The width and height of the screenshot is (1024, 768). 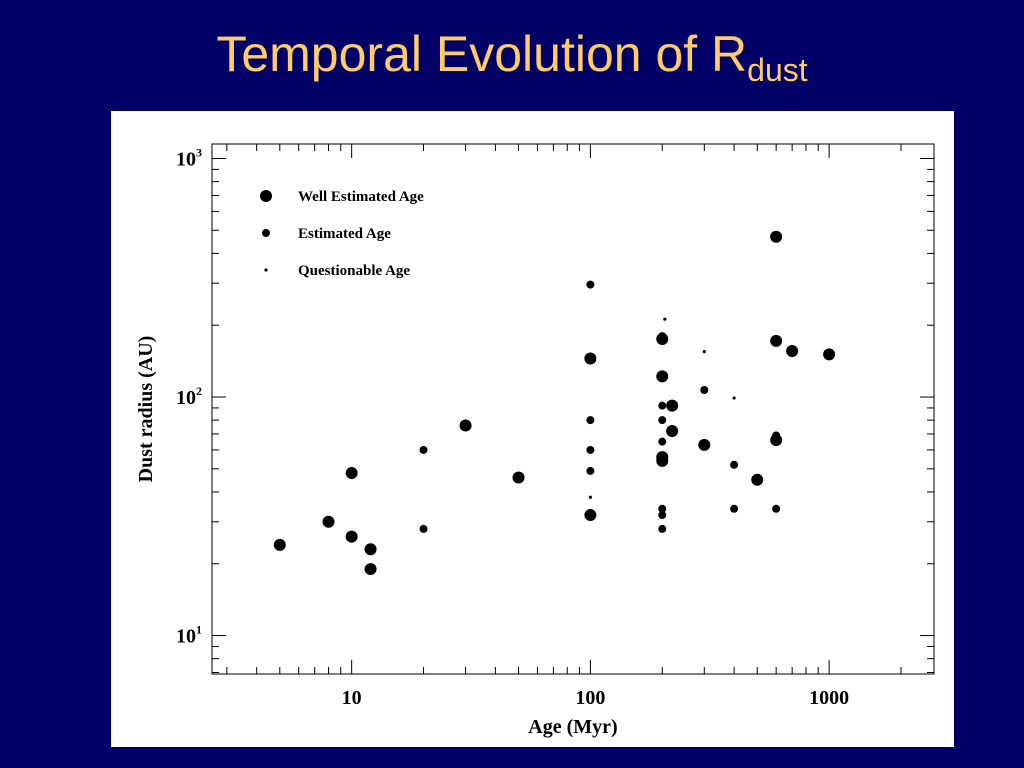 What do you see at coordinates (361, 197) in the screenshot?
I see `legend-entry-label: Well Estimated Age` at bounding box center [361, 197].